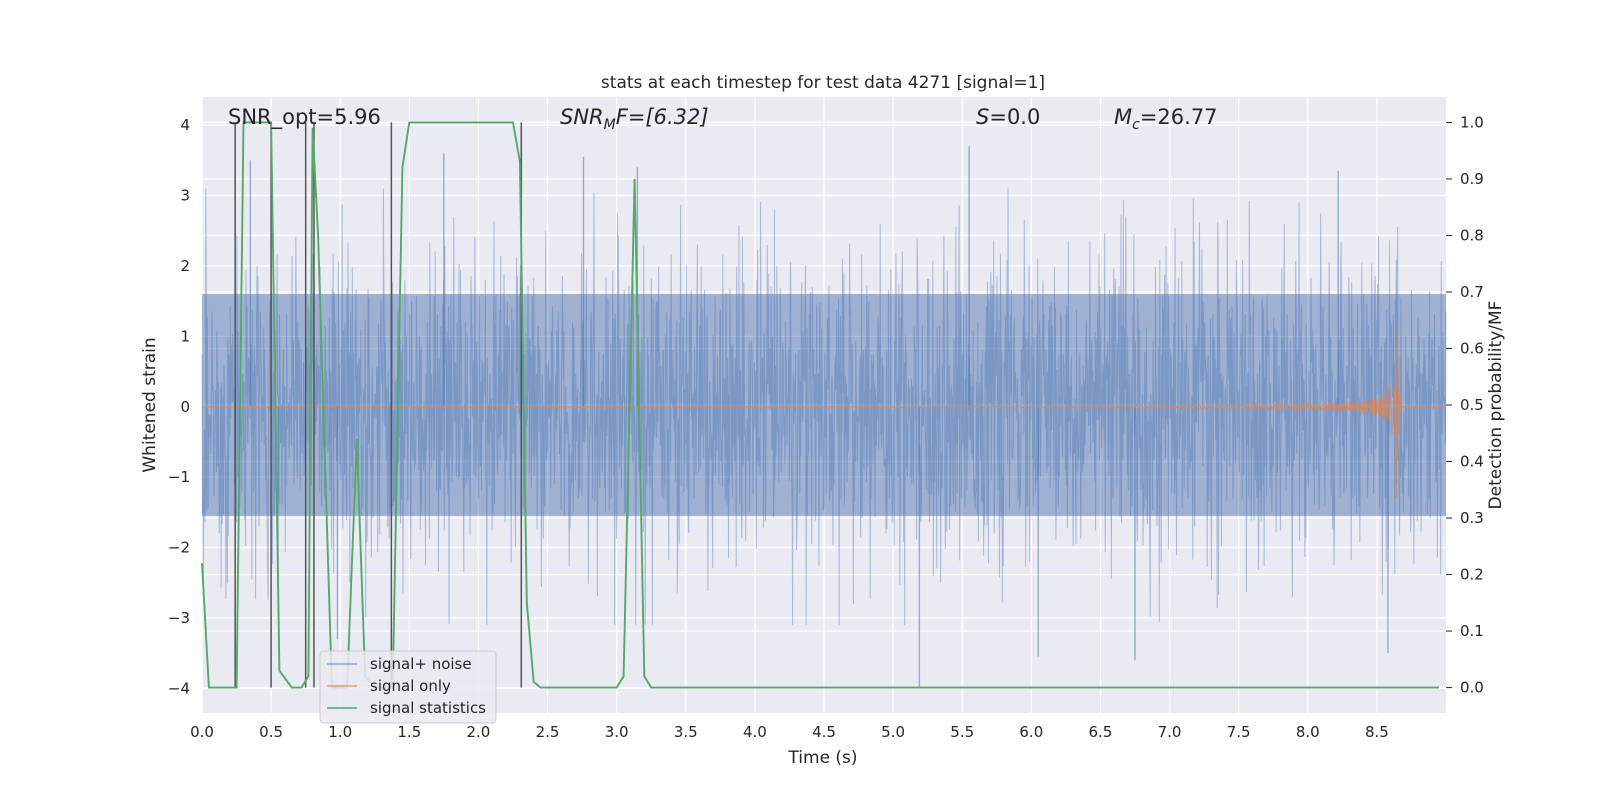 This screenshot has width=1600, height=800. I want to click on x-tick-label: 0.0, so click(202, 732).